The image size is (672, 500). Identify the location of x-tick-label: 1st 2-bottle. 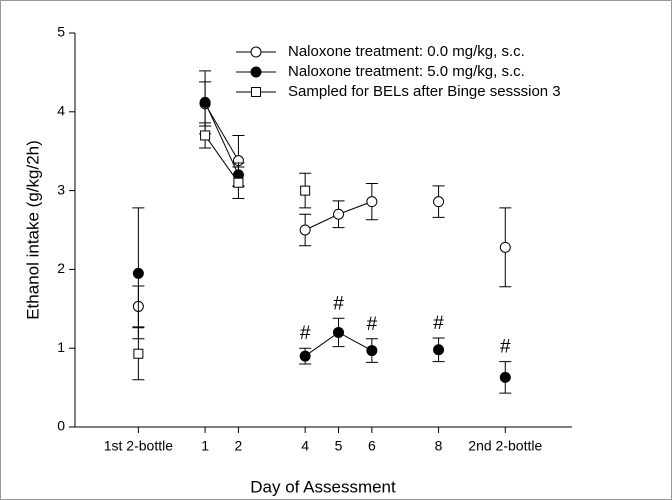
(138, 446).